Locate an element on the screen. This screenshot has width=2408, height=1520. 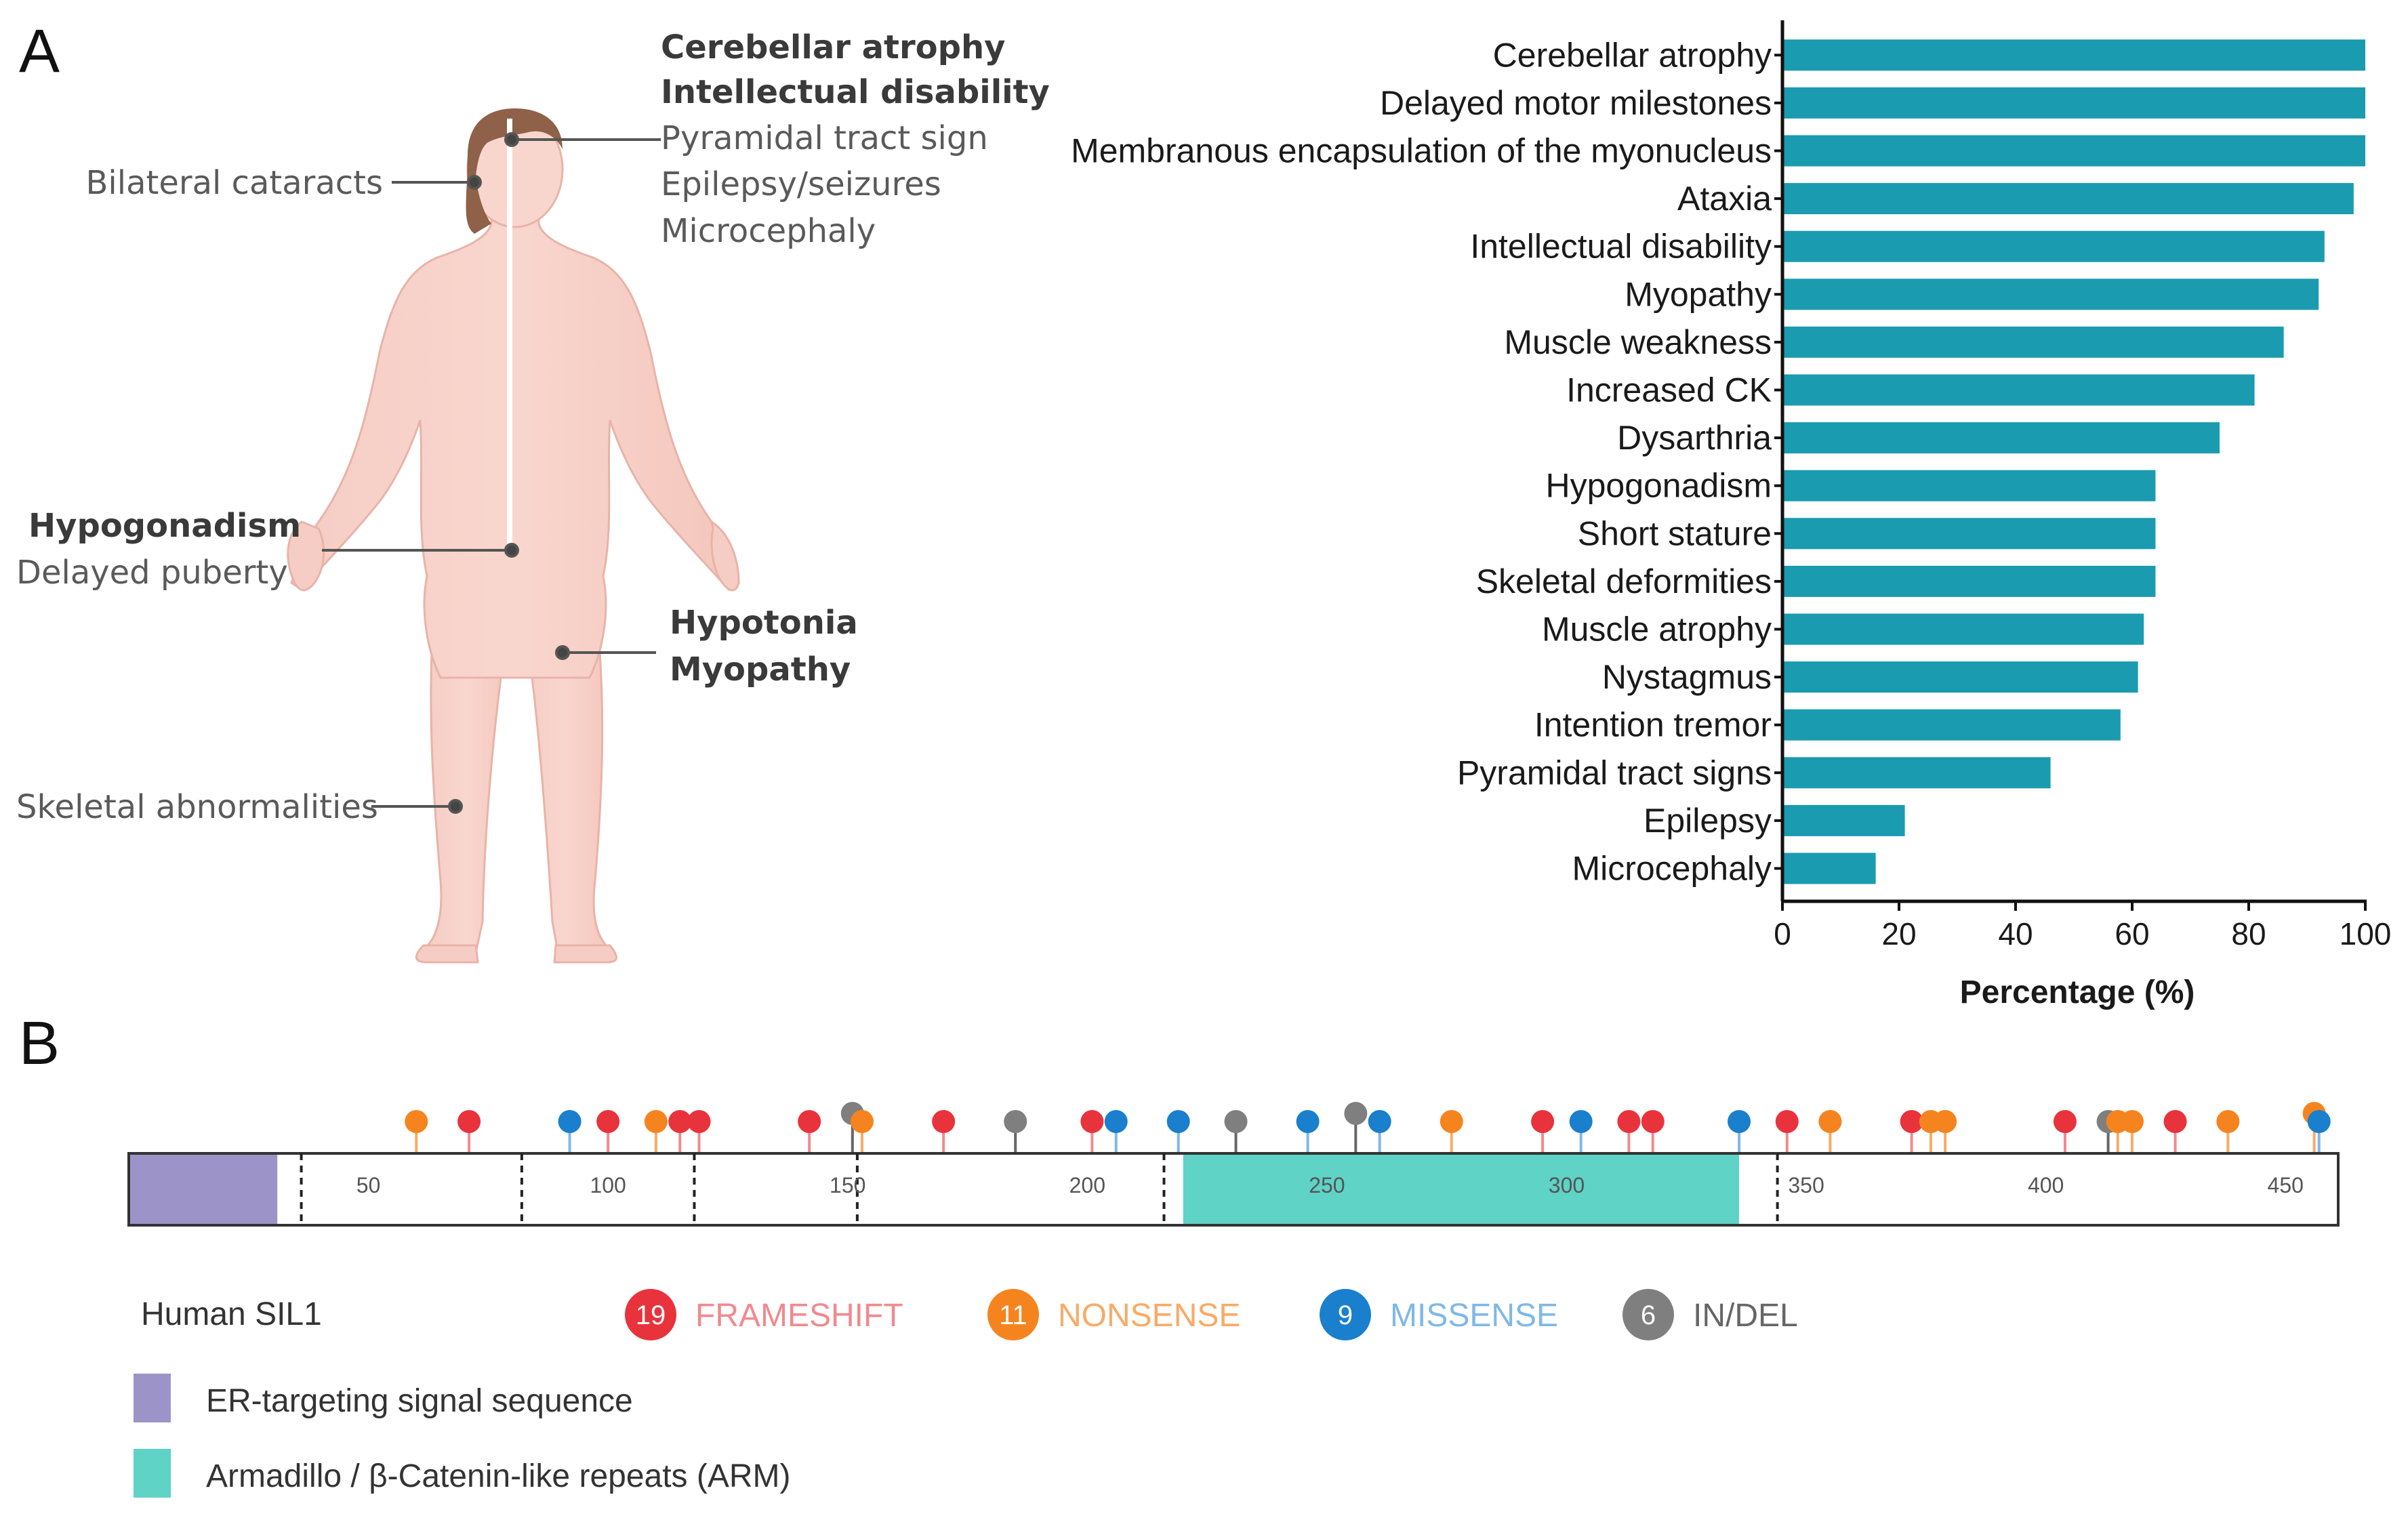
count-number-missense: 9 is located at coordinates (1345, 1315).